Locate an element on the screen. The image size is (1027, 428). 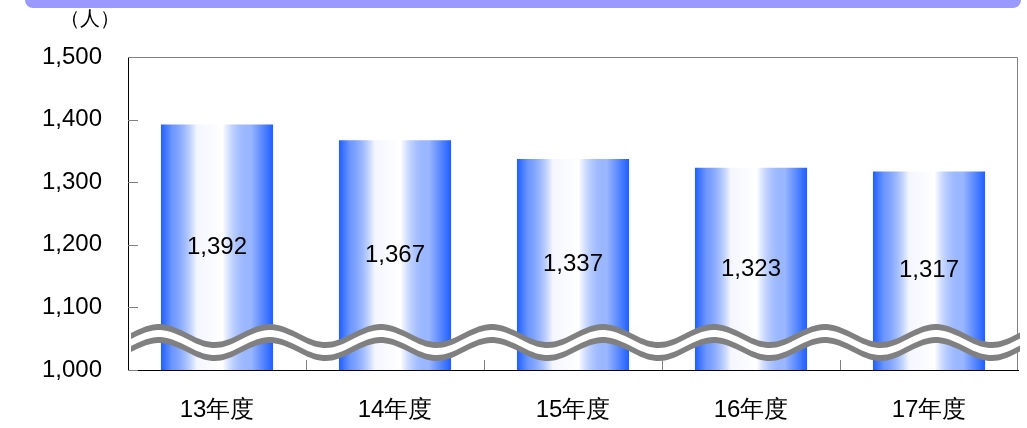
data-label: 1,392 is located at coordinates (217, 245).